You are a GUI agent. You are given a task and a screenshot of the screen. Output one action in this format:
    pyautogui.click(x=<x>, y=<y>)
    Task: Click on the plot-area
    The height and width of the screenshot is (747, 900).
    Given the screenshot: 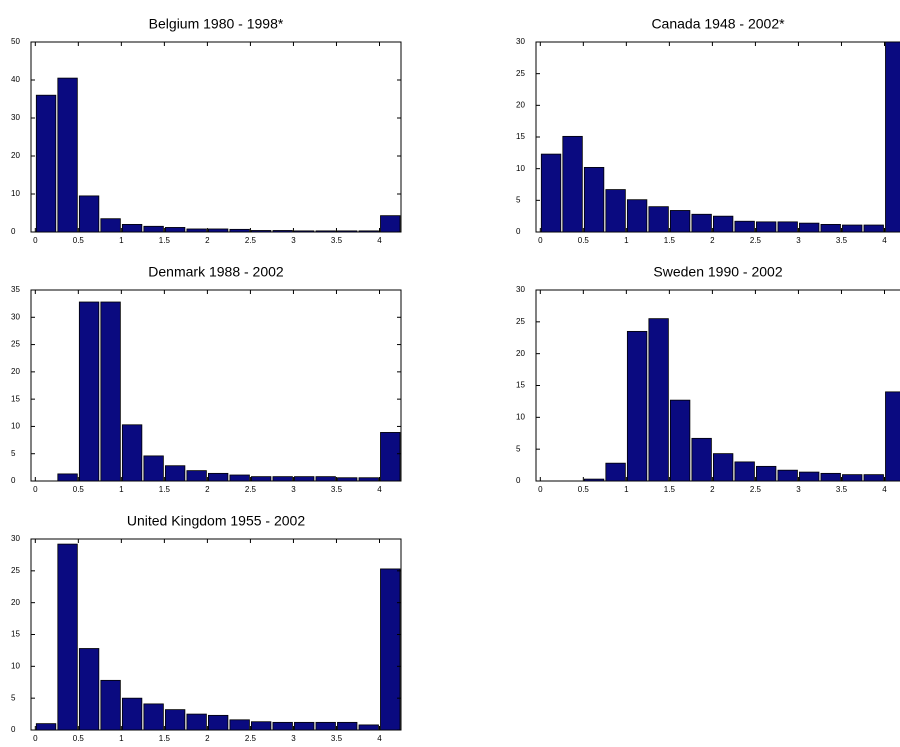 What is the action you would take?
    pyautogui.click(x=717, y=137)
    